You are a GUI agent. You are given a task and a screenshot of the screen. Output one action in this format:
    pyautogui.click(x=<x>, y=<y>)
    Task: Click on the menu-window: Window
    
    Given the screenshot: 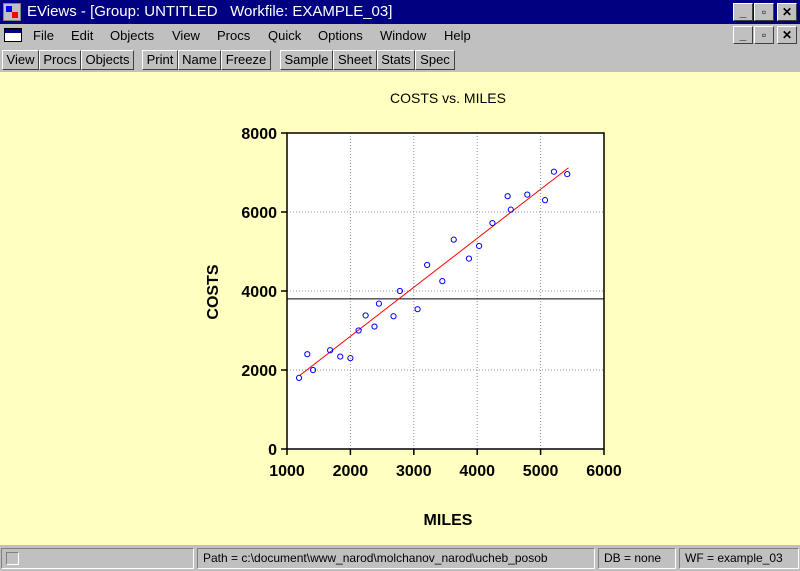 What is the action you would take?
    pyautogui.click(x=403, y=35)
    